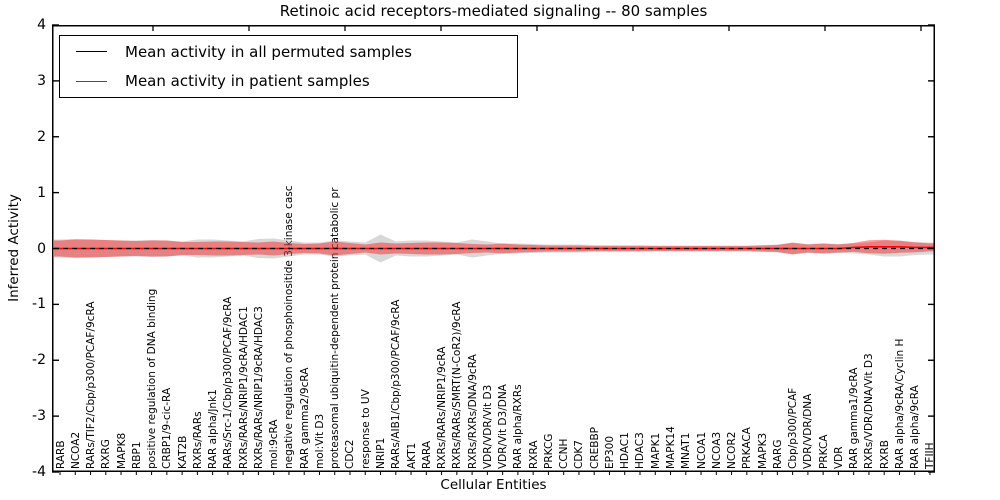  Describe the element at coordinates (493, 485) in the screenshot. I see `x-axis-label: Cellular Entities` at that location.